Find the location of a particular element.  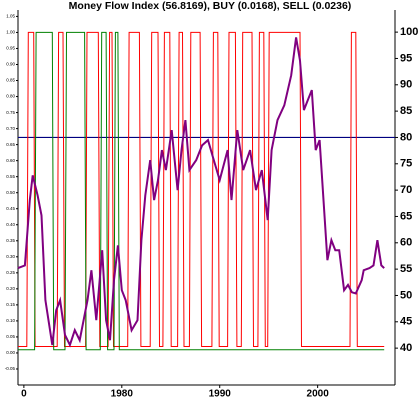

y-tick-label: 0.05 is located at coordinates (10, 336).